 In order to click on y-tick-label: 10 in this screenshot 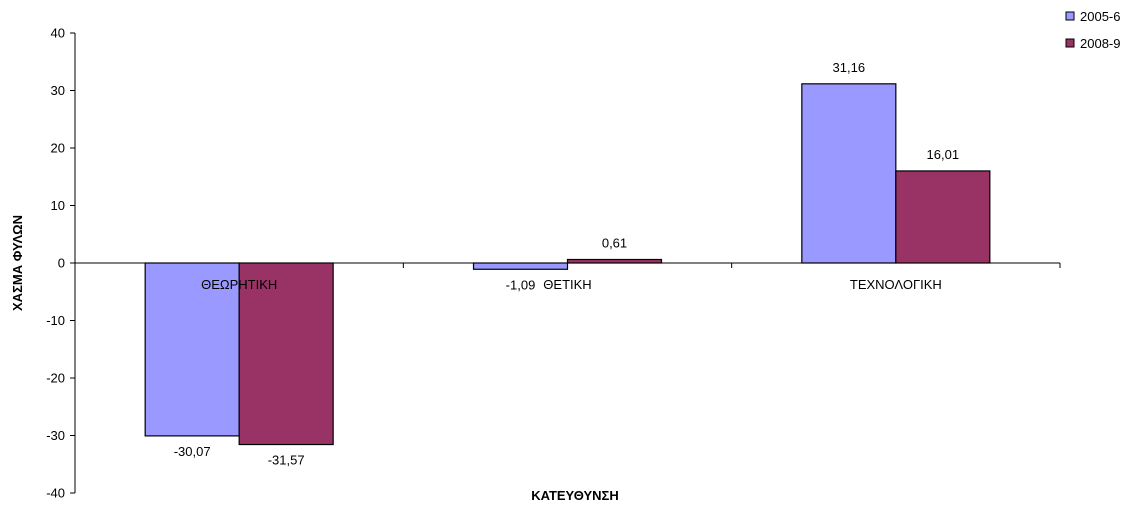, I will do `click(58, 205)`.